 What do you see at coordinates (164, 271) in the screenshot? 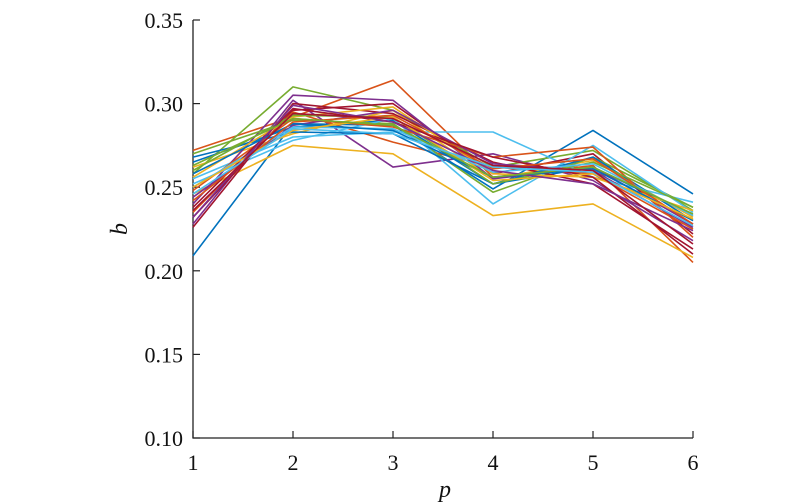
I see `y-tick-label: 0.20` at bounding box center [164, 271].